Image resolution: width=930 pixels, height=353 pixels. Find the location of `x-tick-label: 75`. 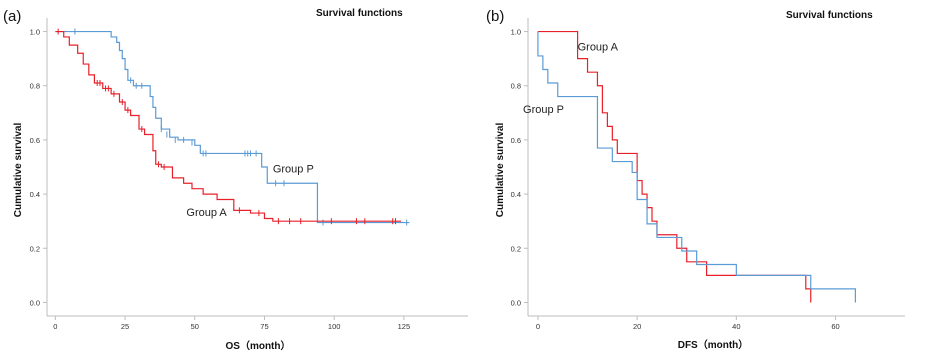

x-tick-label: 75 is located at coordinates (264, 326).